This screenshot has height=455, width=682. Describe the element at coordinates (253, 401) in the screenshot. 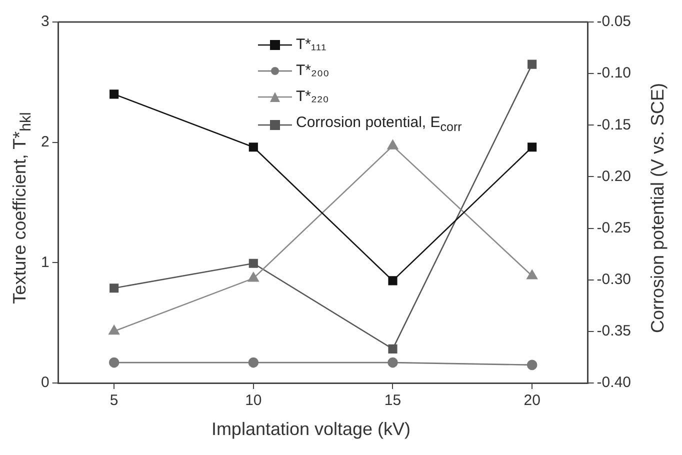

I see `x-tick-label: 10` at that location.